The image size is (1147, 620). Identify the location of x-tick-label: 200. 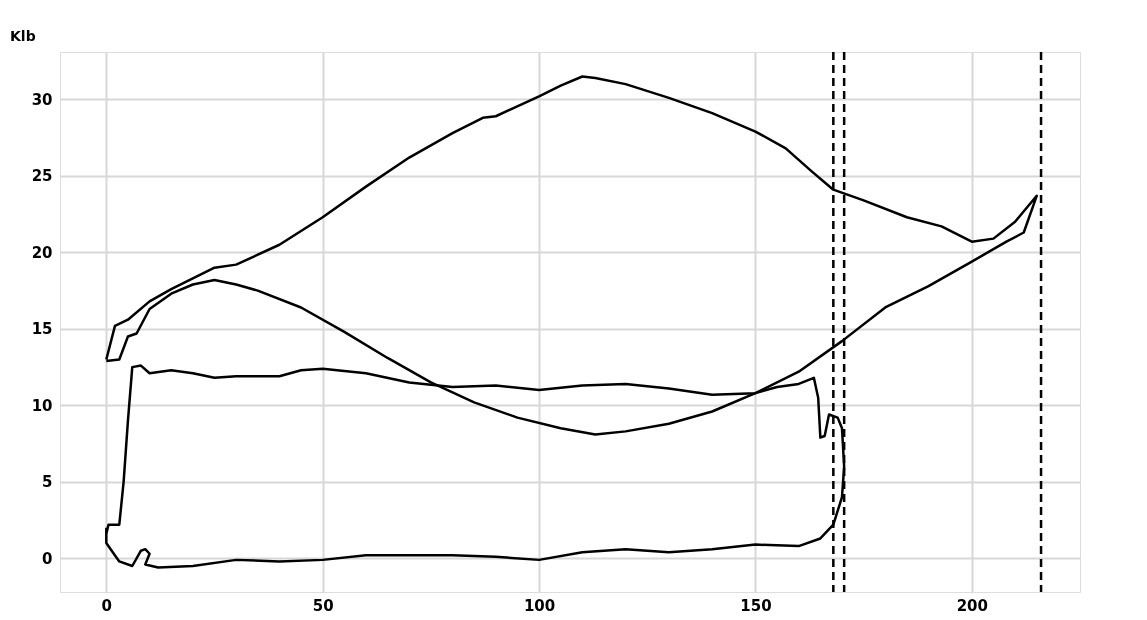
(972, 605).